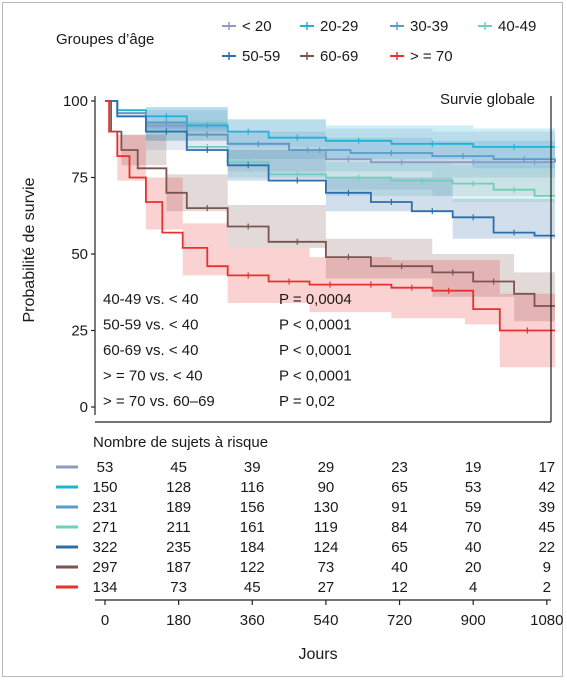 The image size is (567, 681). Describe the element at coordinates (326, 487) in the screenshot. I see `risk-count: 90` at that location.